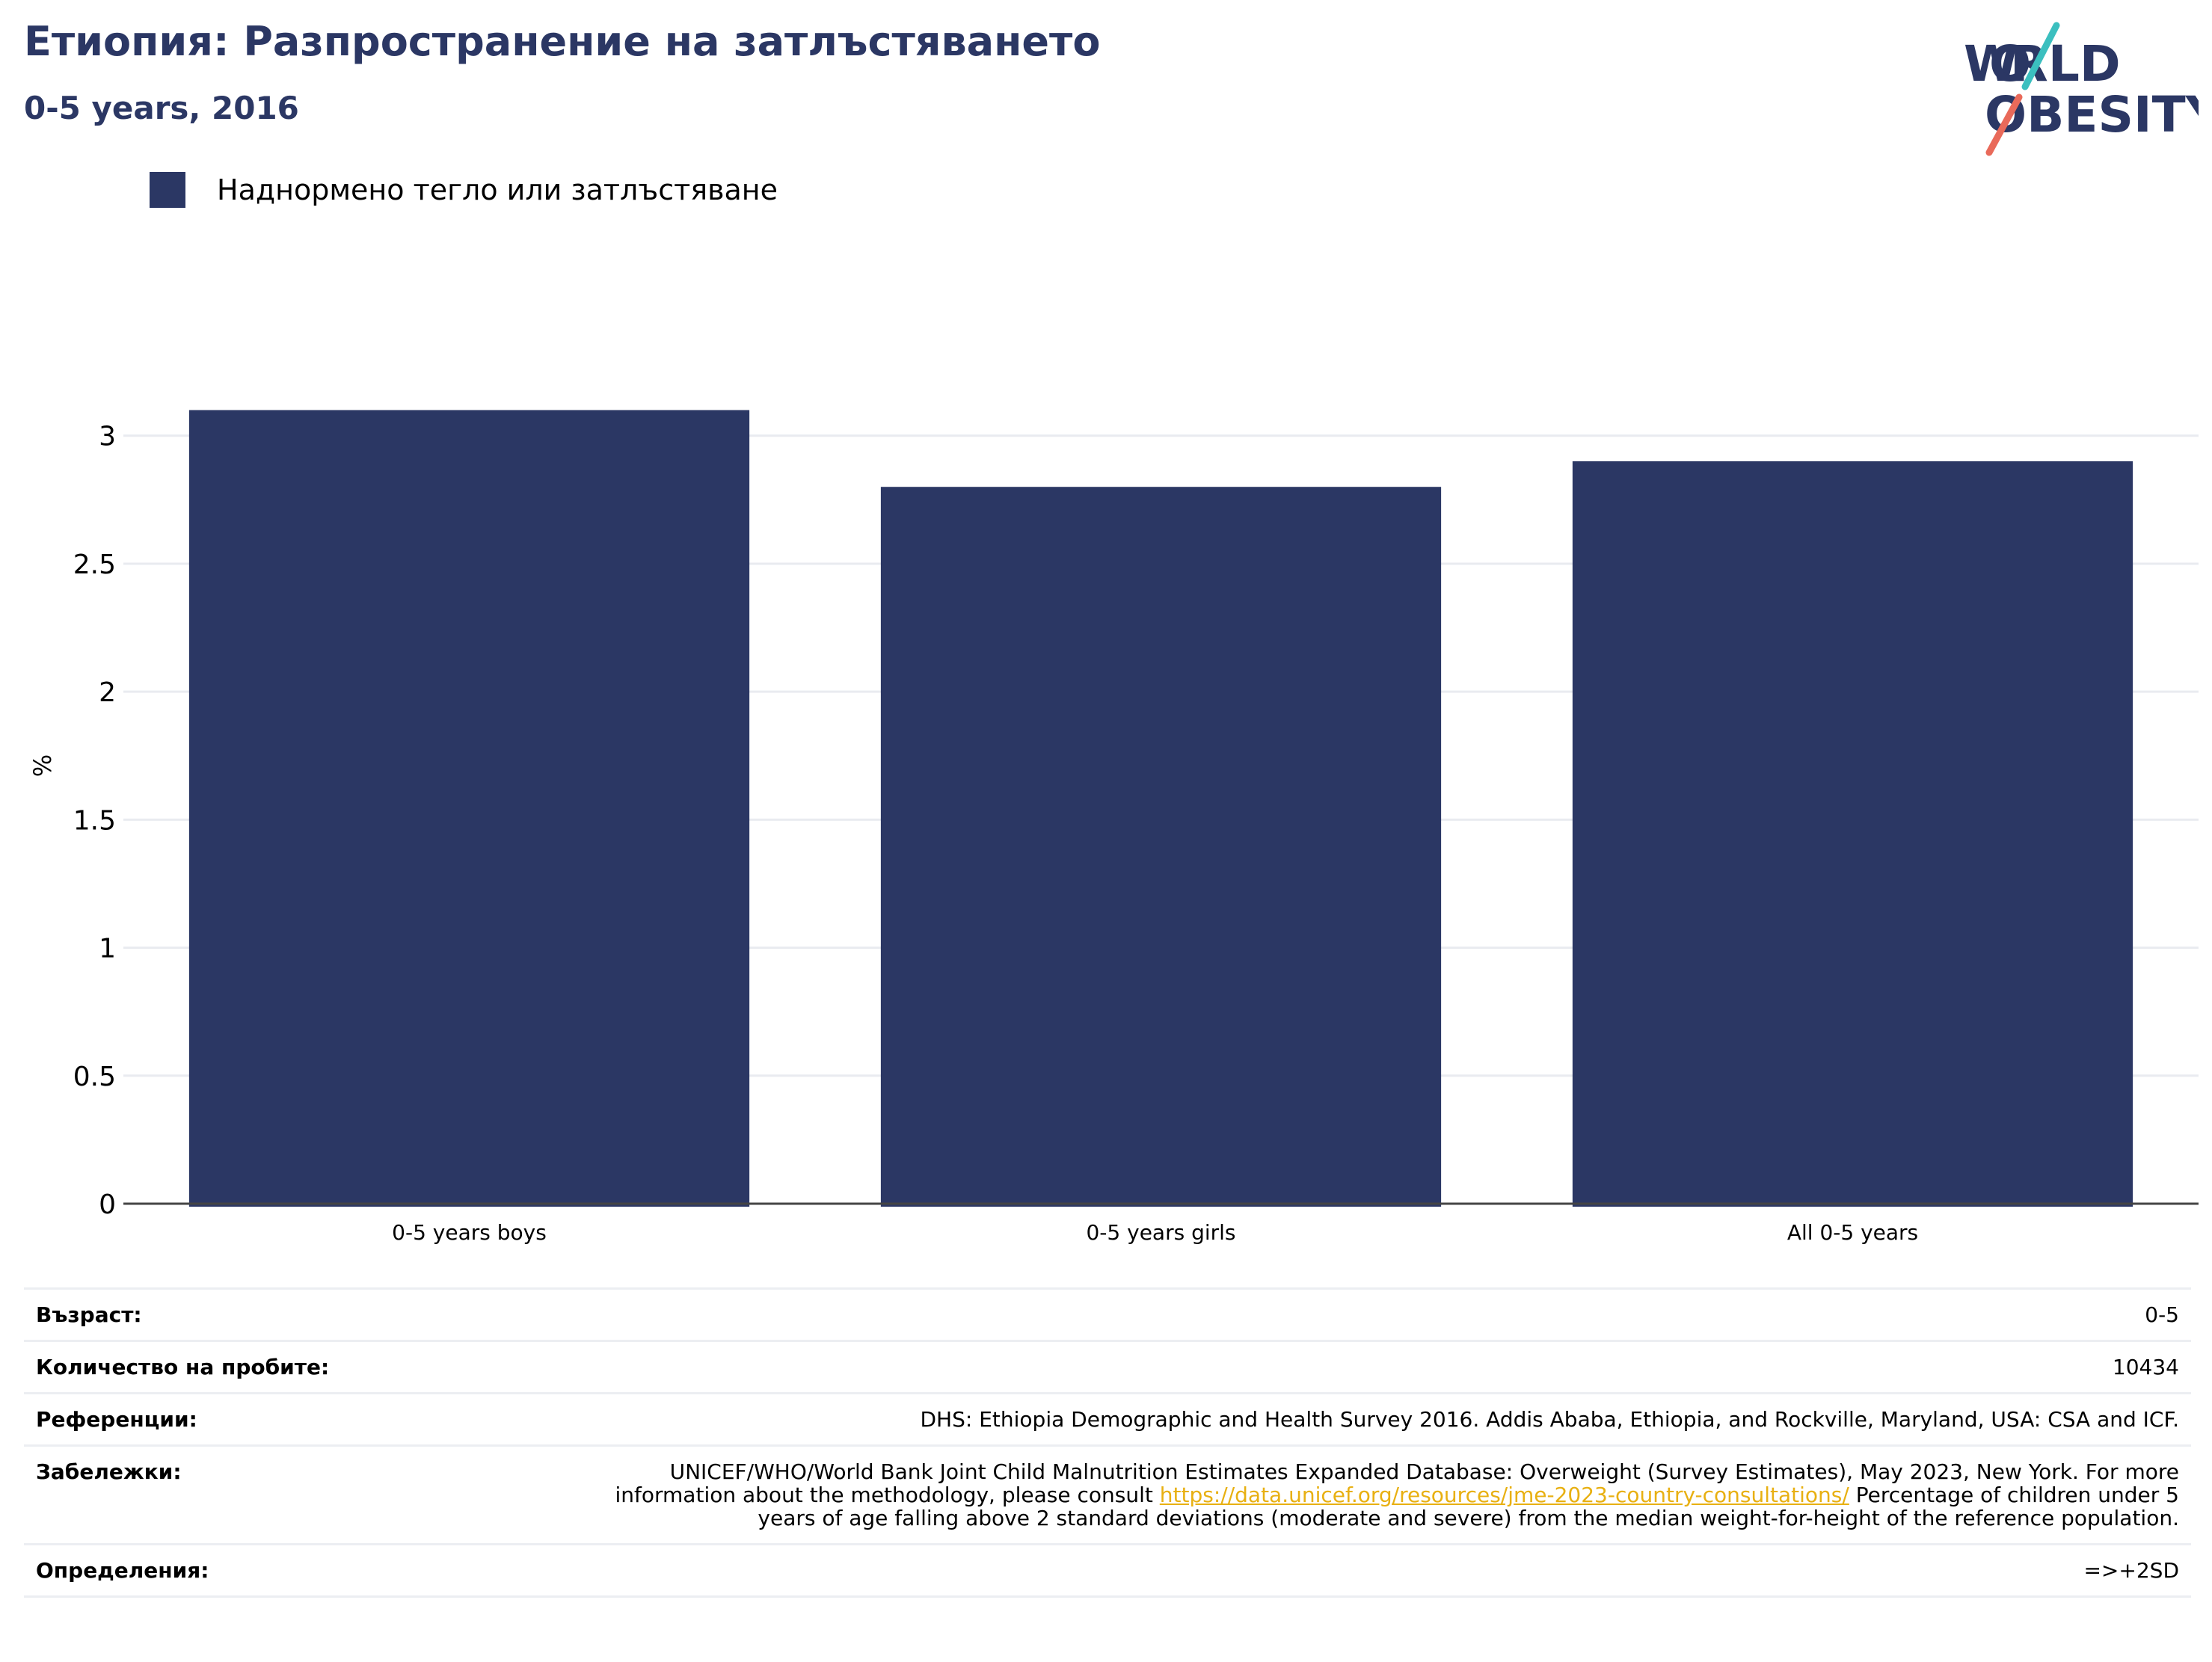 The width and height of the screenshot is (2212, 1662). Describe the element at coordinates (161, 108) in the screenshot. I see `chart-subtitle: 0-5 years, 2016` at that location.